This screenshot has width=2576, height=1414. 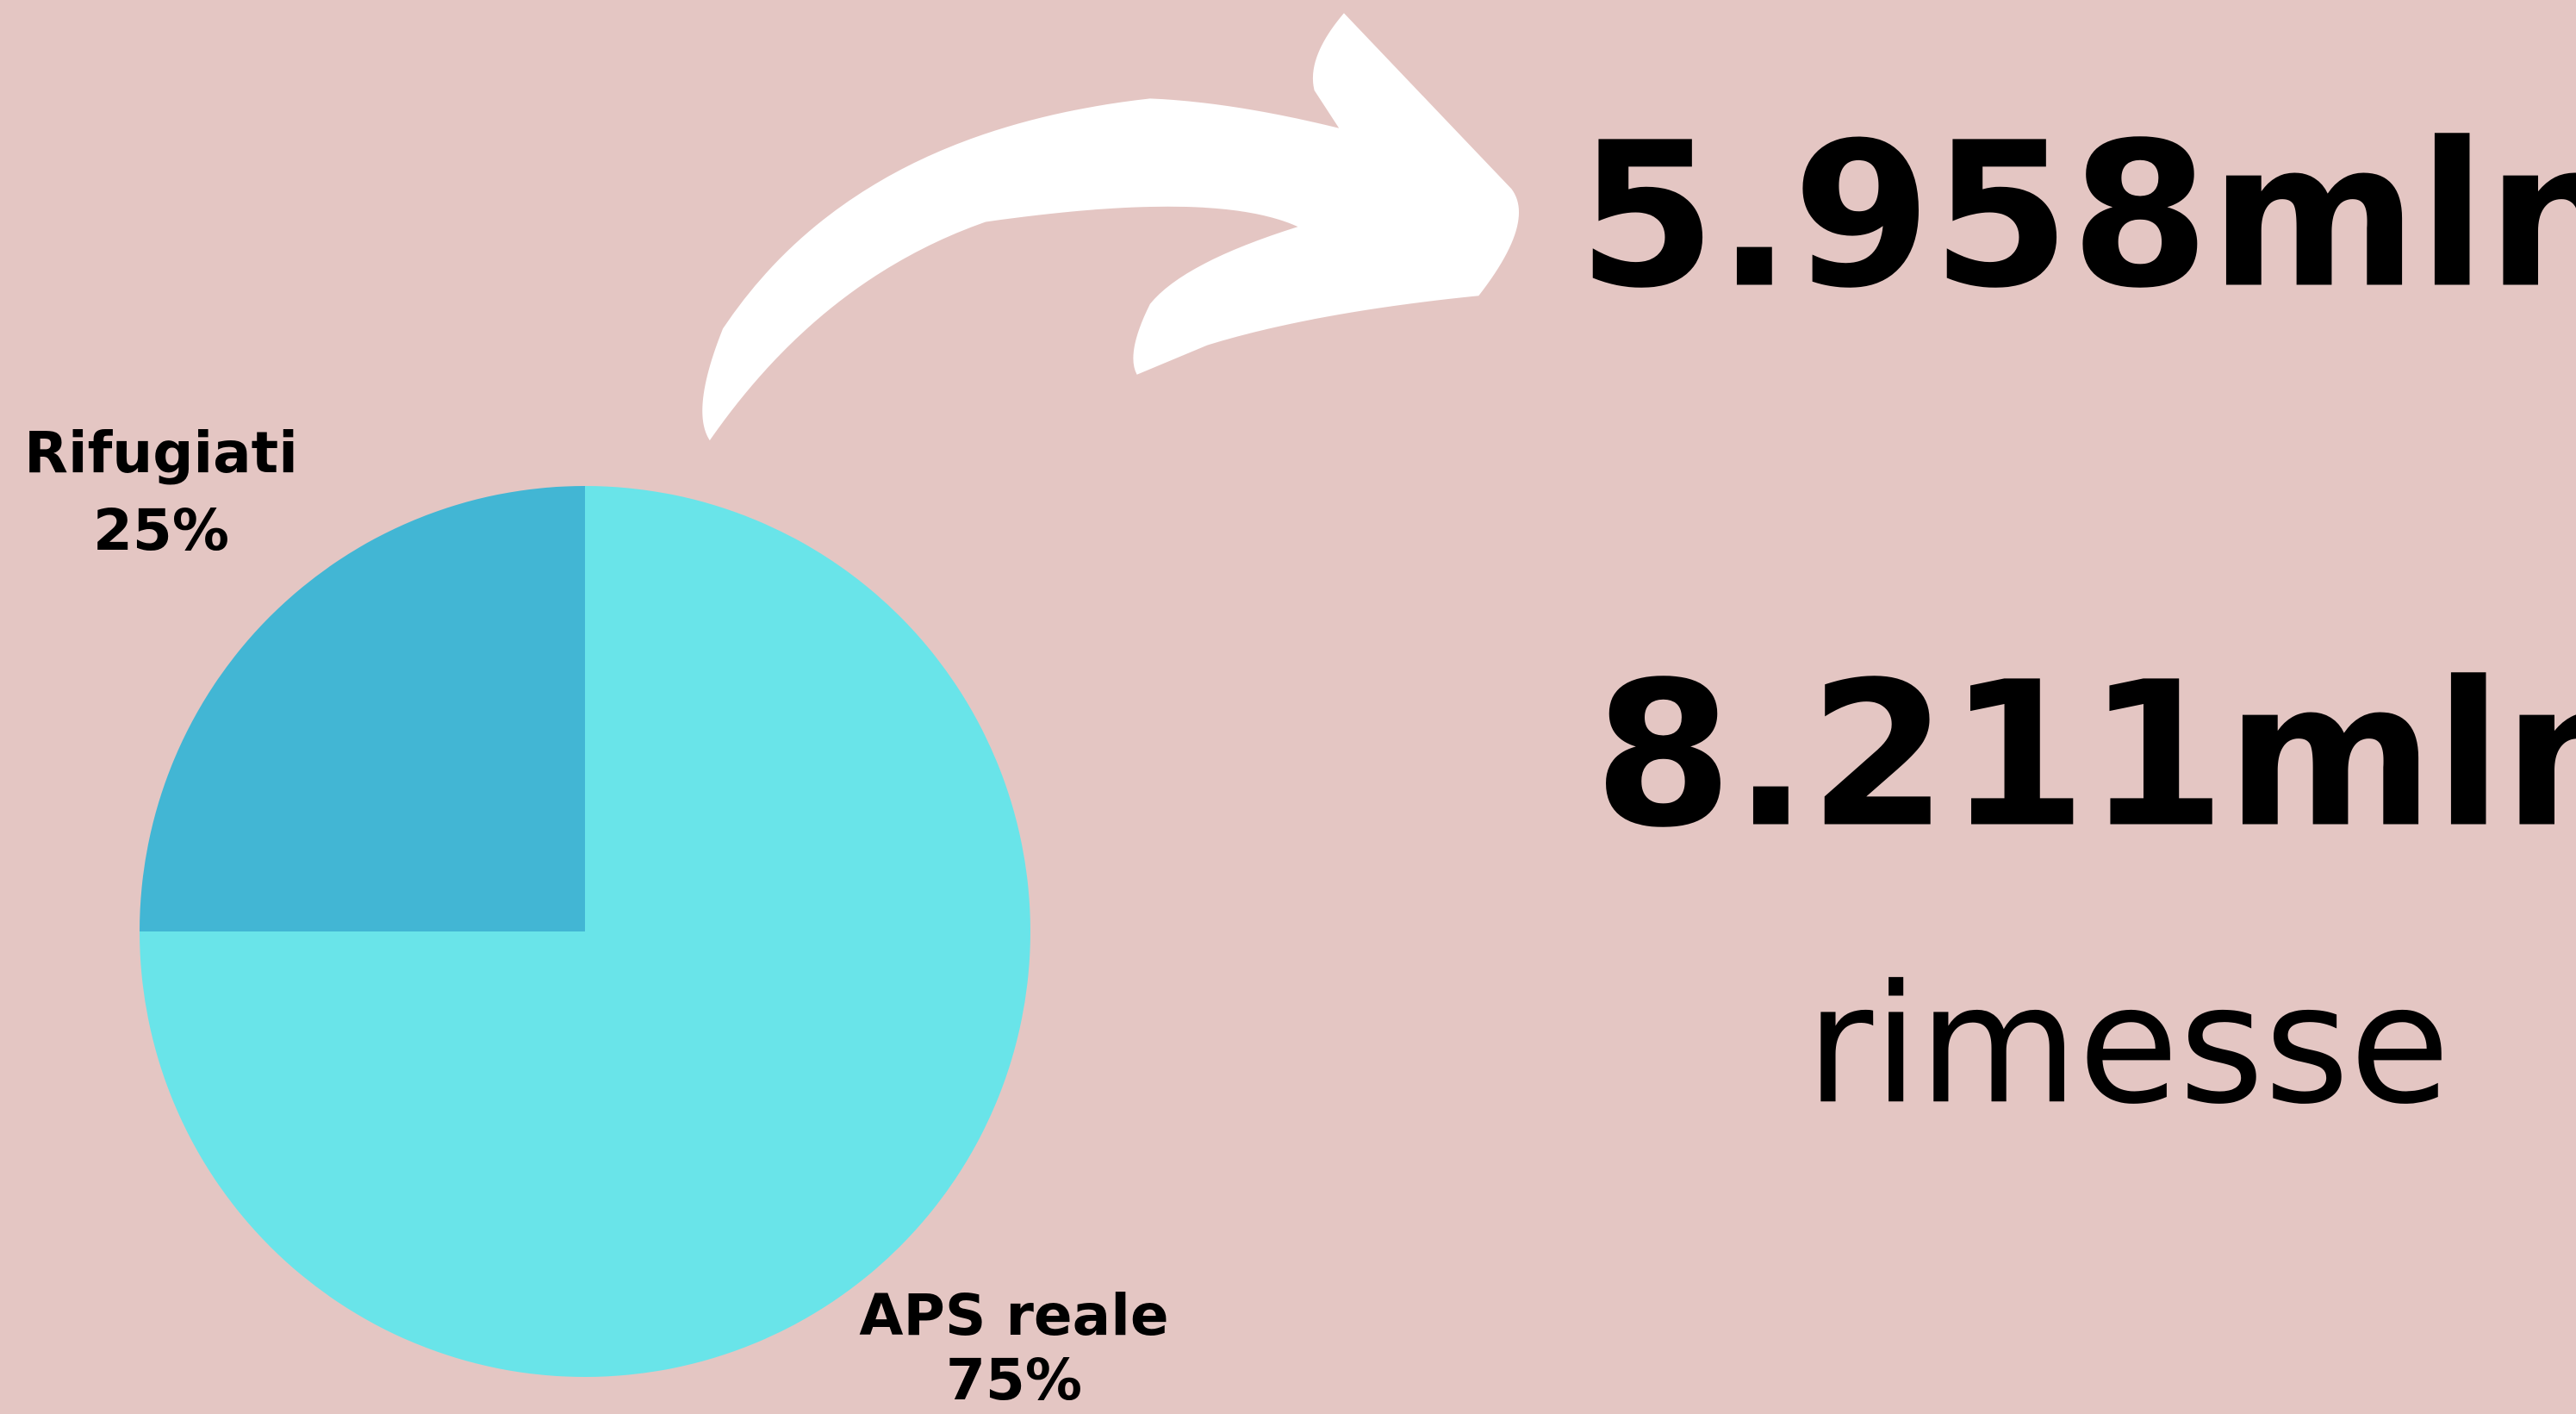 I want to click on annotation: 8.211mln, so click(x=2085, y=754).